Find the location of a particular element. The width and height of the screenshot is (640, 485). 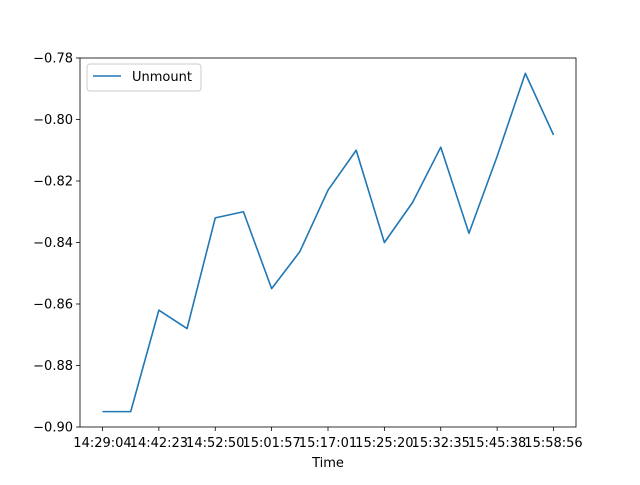

x-tick-label: 15:25:20 is located at coordinates (384, 443).